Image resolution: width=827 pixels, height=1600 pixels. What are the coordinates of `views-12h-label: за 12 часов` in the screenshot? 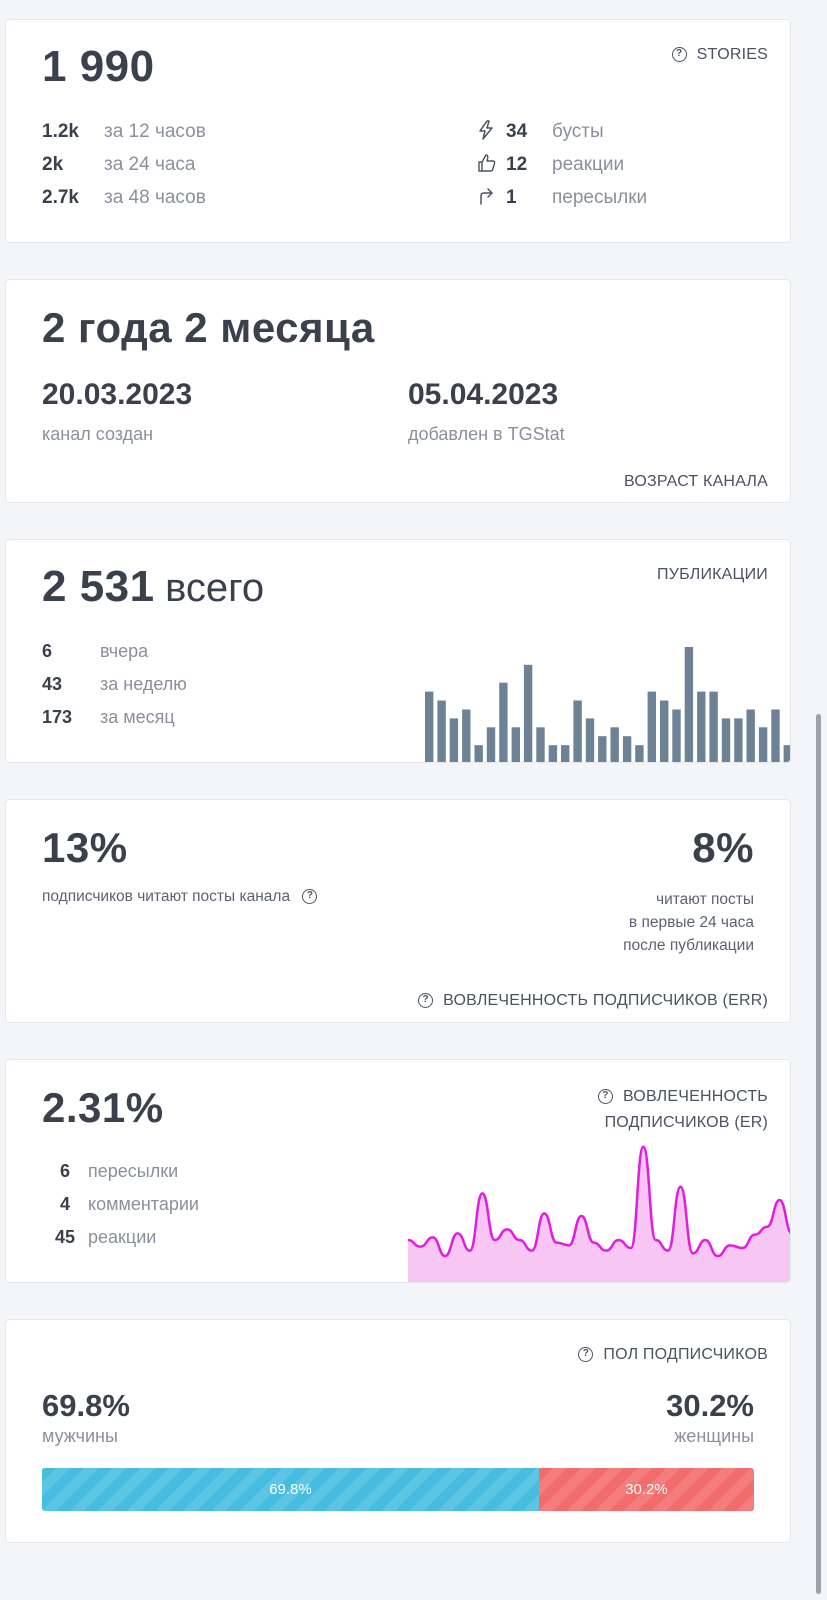 It's located at (155, 131).